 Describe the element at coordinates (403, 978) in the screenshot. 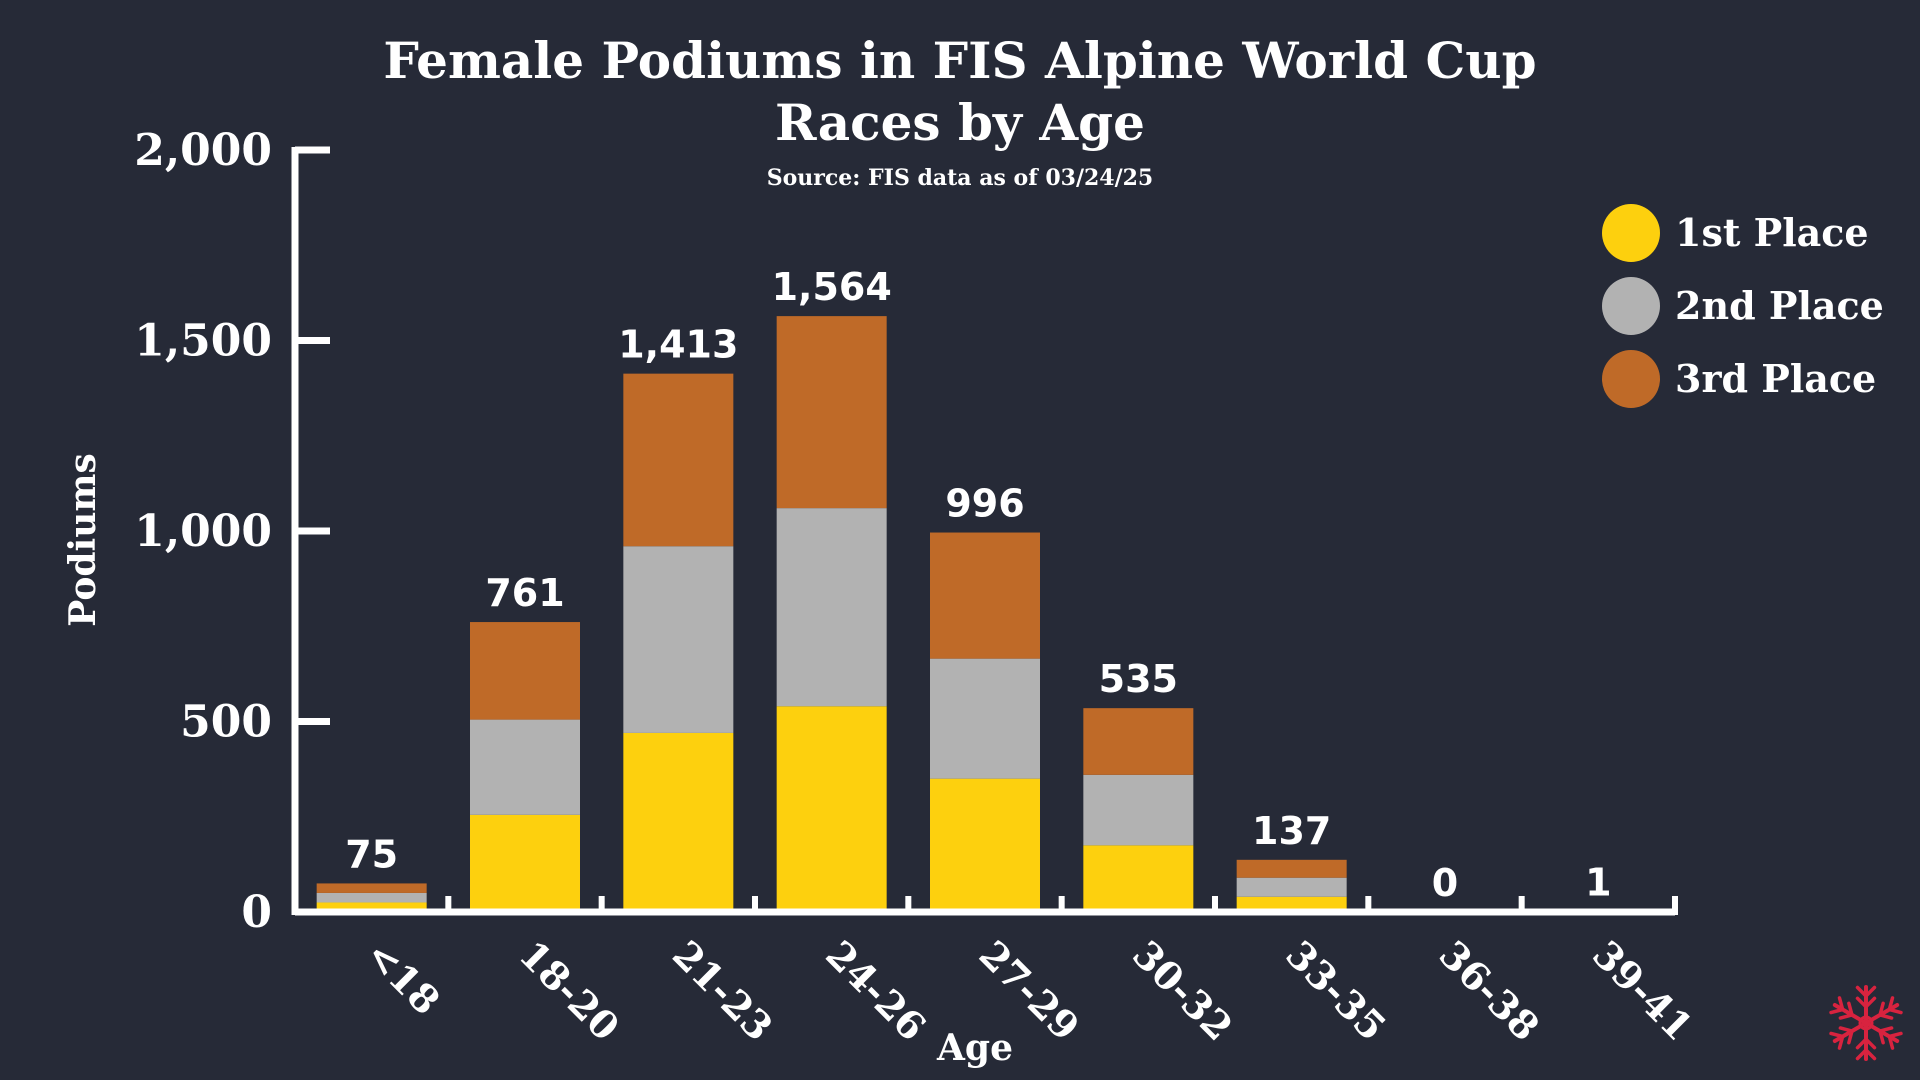

I see `x-tick-label-1: <18` at that location.